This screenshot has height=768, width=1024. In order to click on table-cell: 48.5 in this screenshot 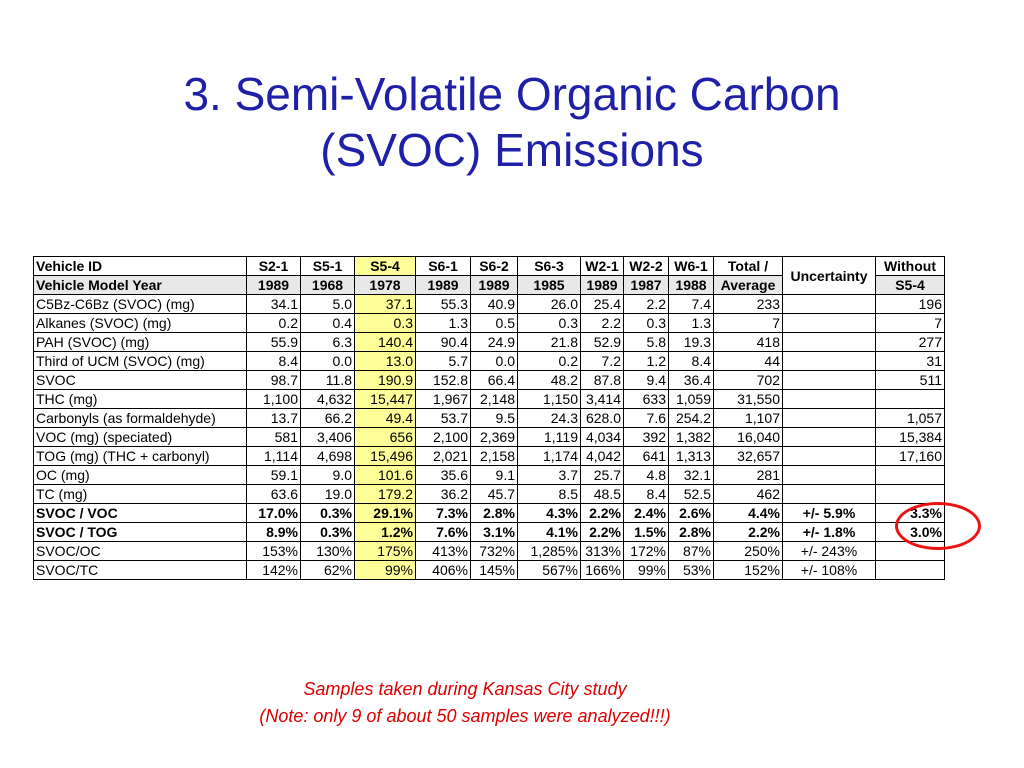, I will do `click(602, 494)`.